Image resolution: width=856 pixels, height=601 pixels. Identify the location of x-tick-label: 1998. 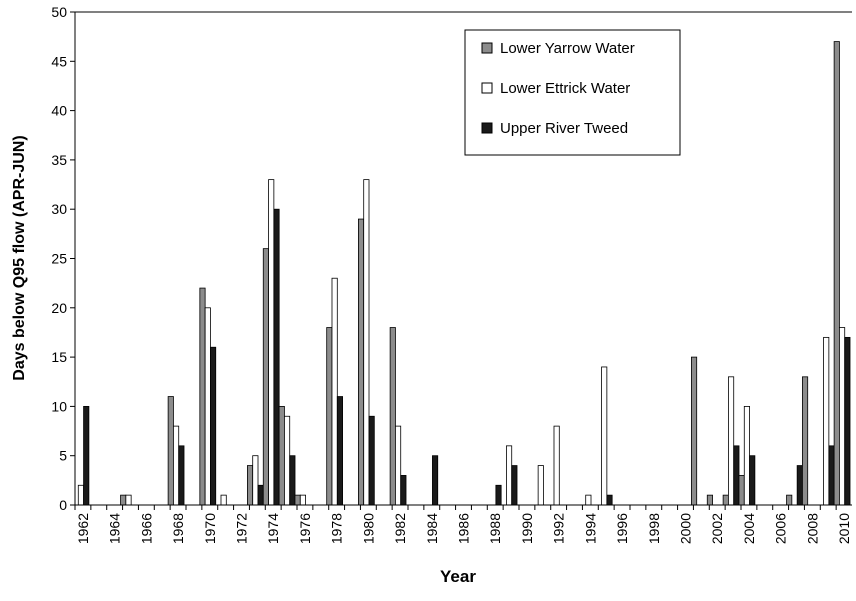
(654, 528).